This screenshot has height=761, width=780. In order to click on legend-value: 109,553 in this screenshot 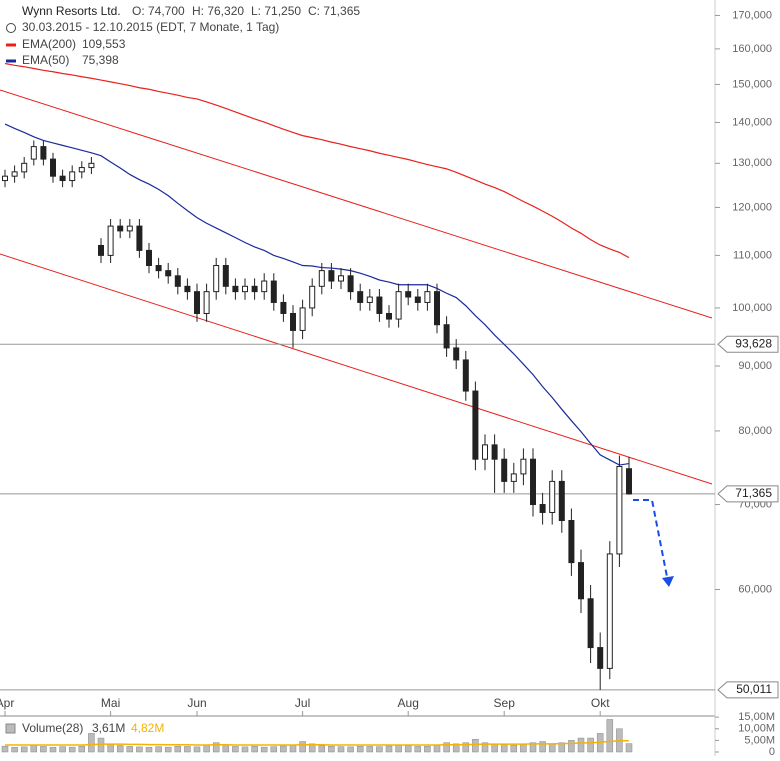, I will do `click(104, 44)`.